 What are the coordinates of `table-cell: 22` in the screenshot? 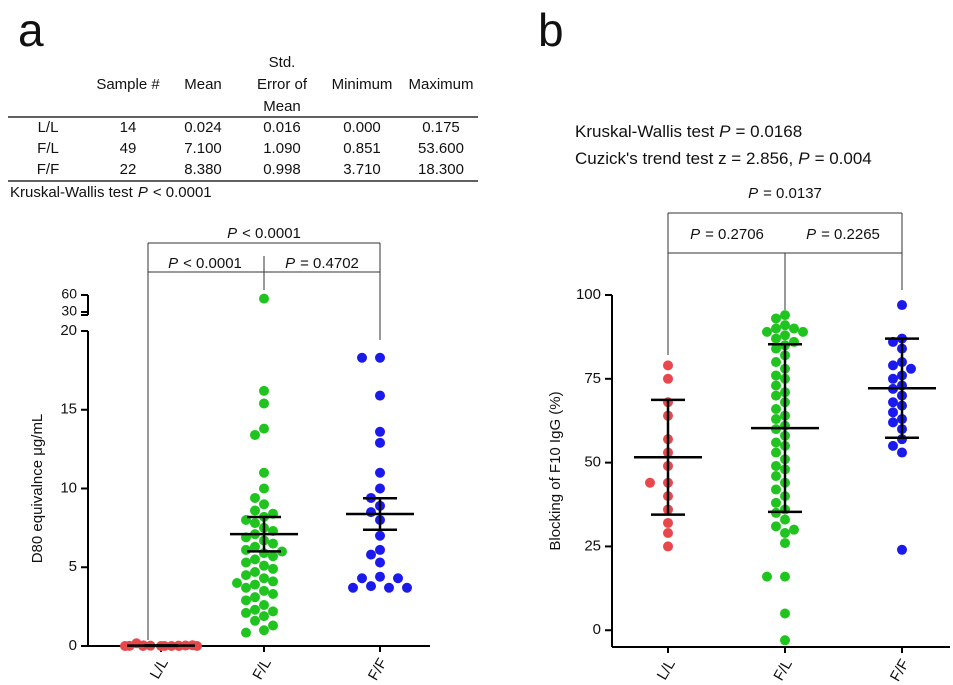 It's located at (128, 169).